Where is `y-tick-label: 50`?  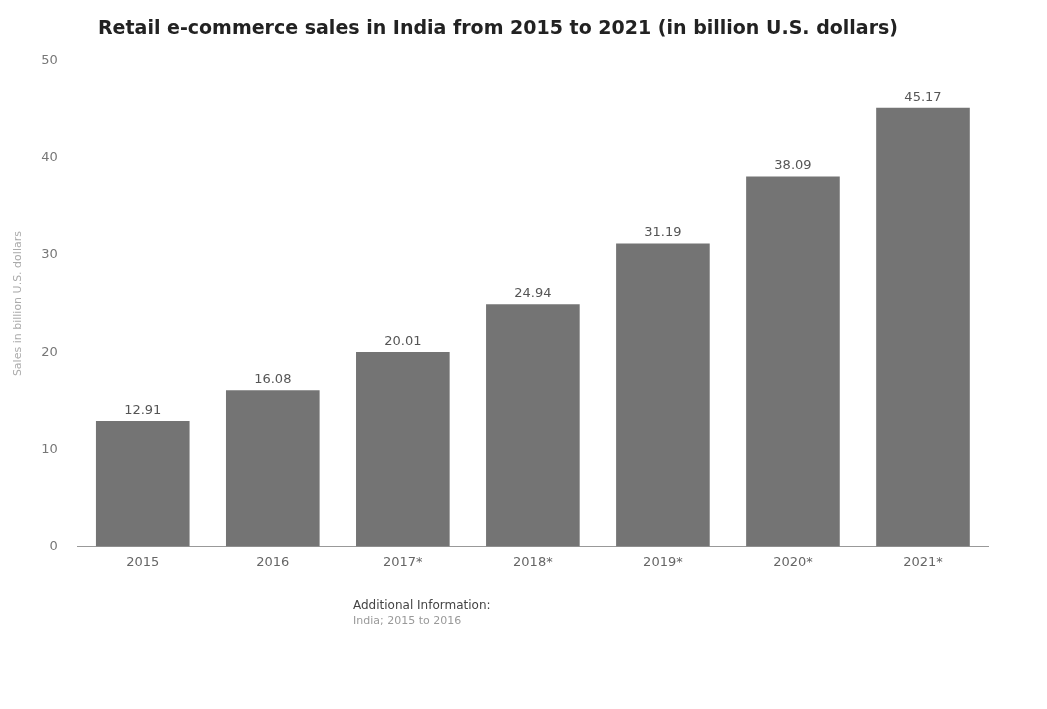 y-tick-label: 50 is located at coordinates (49, 60).